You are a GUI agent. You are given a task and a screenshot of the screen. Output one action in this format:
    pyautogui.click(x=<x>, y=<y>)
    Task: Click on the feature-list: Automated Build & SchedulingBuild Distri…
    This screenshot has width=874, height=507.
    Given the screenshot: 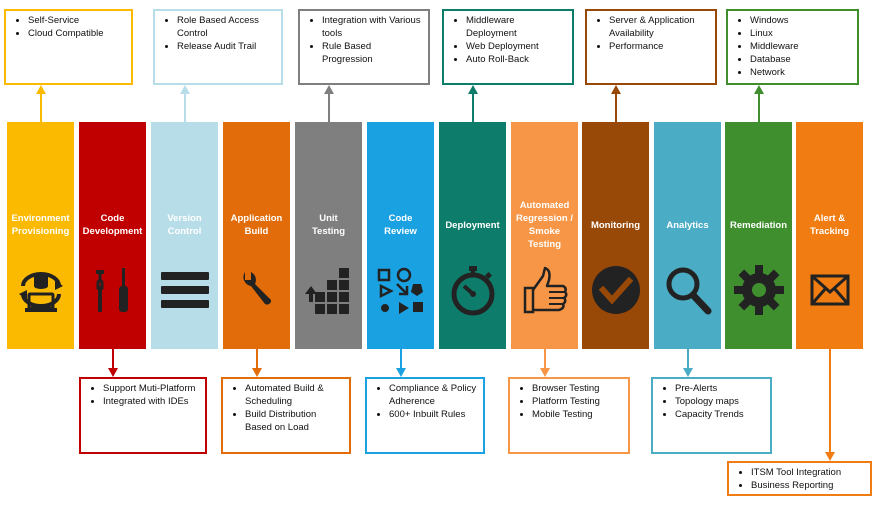 What is the action you would take?
    pyautogui.click(x=286, y=408)
    